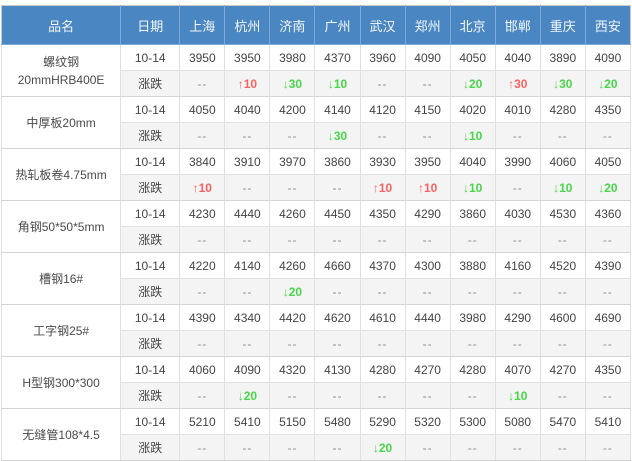 This screenshot has width=632, height=461. Describe the element at coordinates (337, 135) in the screenshot. I see `change-cell: ↓30` at that location.